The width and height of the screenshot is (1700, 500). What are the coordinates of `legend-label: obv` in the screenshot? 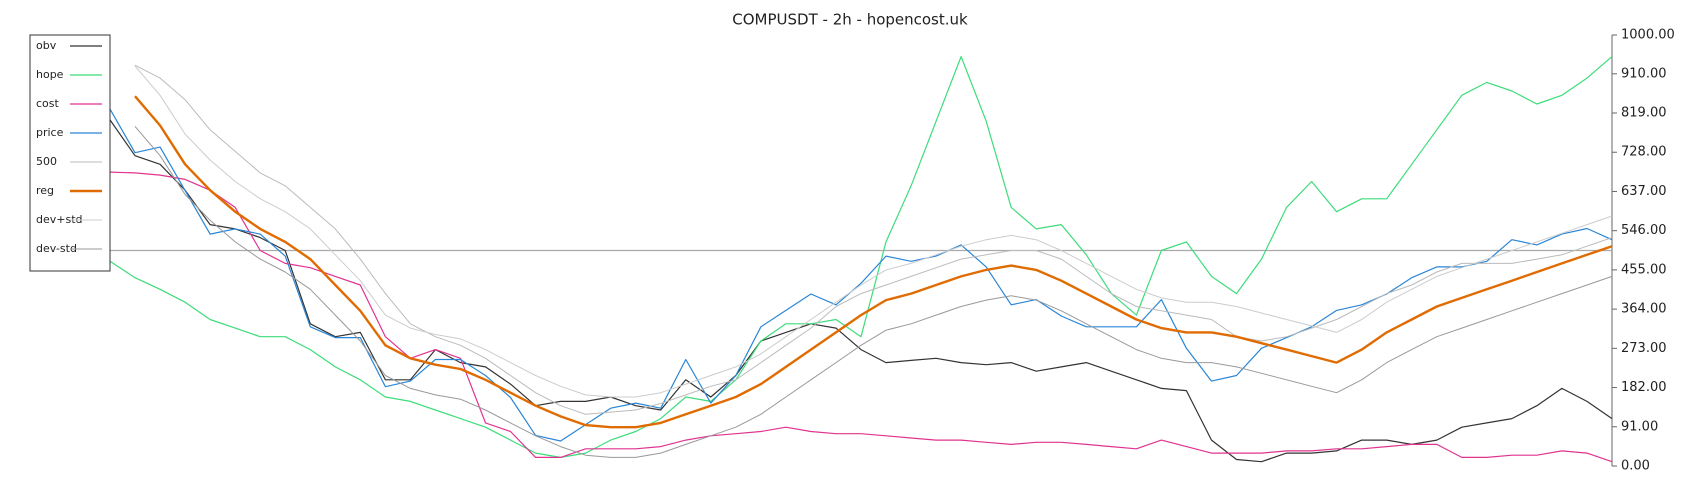 It's located at (46, 45).